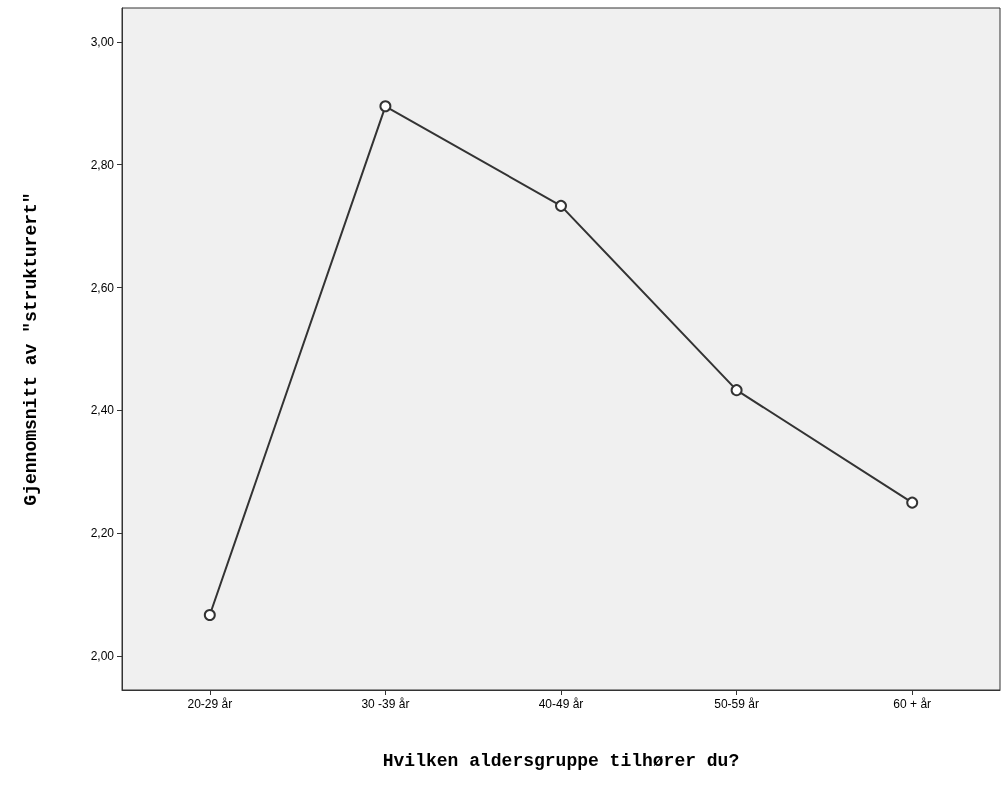  Describe the element at coordinates (31, 349) in the screenshot. I see `y-axis-title: Gjennomsnitt av "strukturert"` at that location.